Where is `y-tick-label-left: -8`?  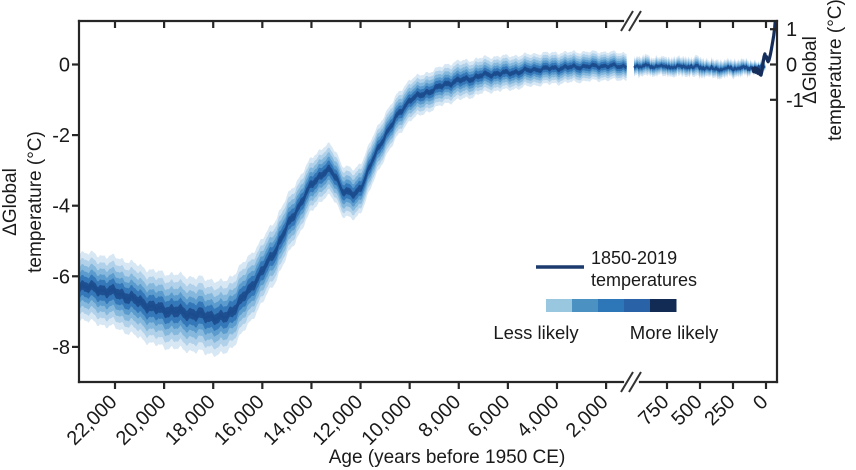 y-tick-label-left: -8 is located at coordinates (61, 348).